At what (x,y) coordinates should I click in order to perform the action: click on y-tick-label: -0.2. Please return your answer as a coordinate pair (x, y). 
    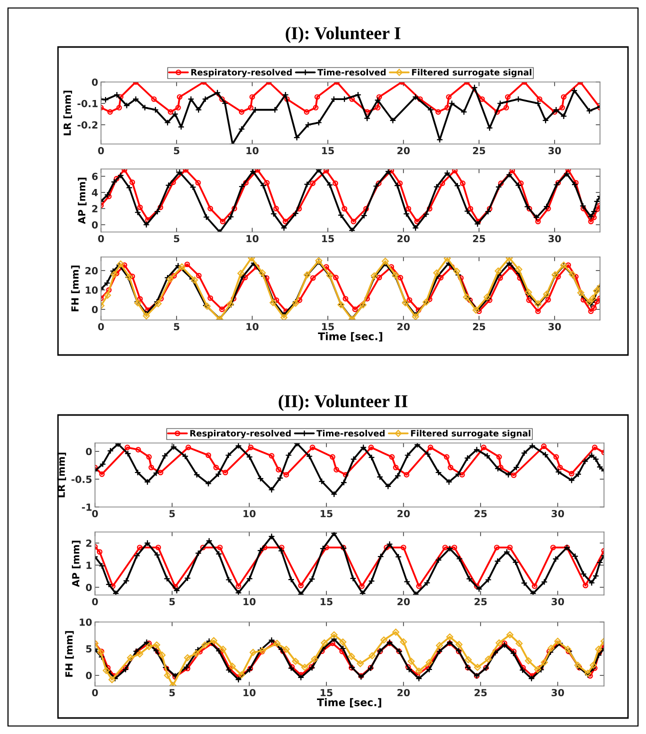
    Looking at the image, I should click on (87, 125).